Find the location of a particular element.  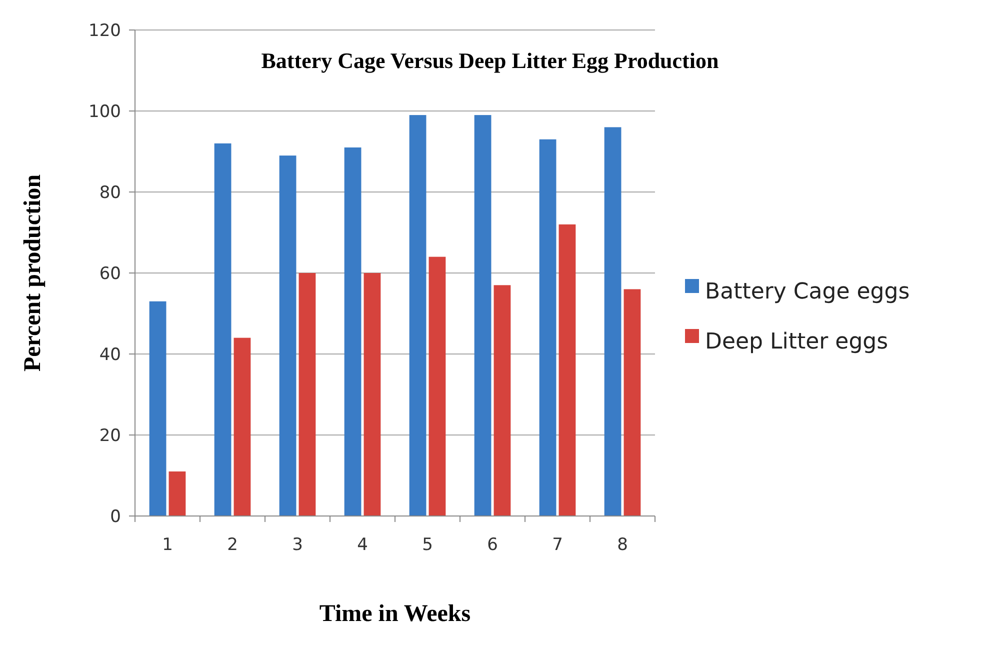

x-tick-label: 4 is located at coordinates (362, 545).